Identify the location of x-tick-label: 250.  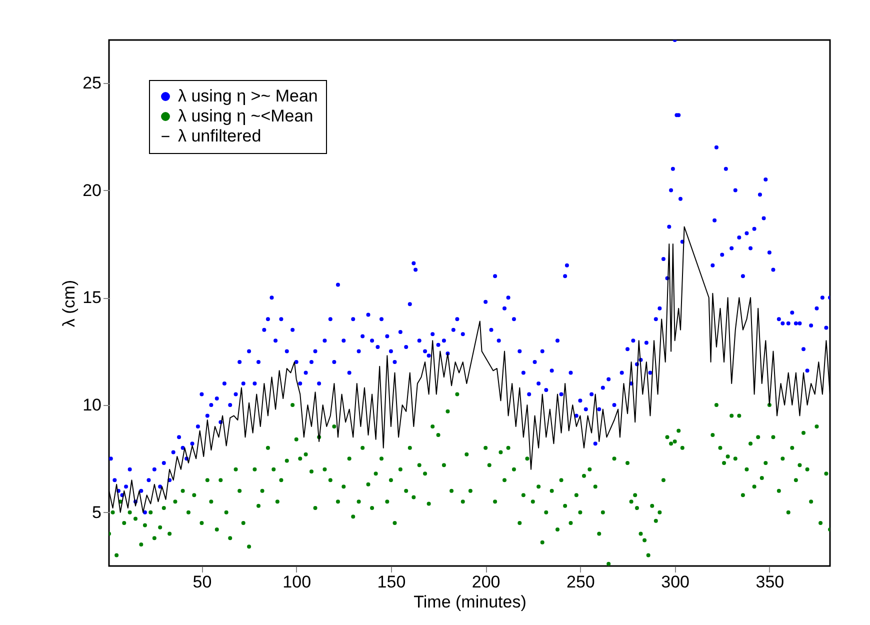
(580, 582).